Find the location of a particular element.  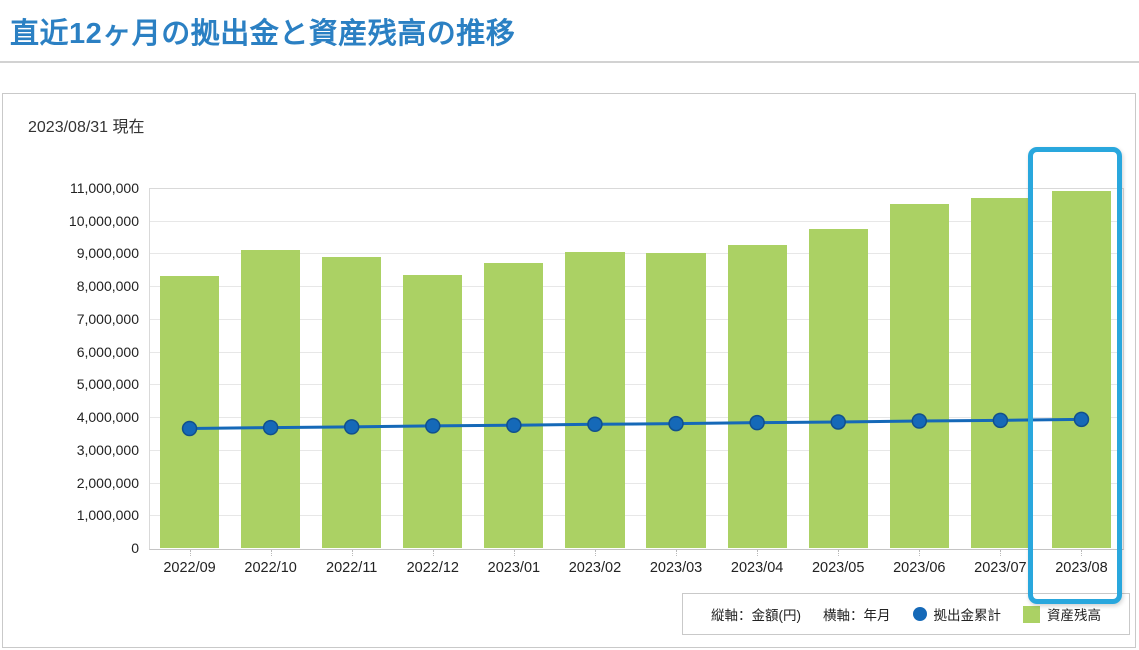

y-axis-tick-label: 4,000,000 is located at coordinates (107, 417).